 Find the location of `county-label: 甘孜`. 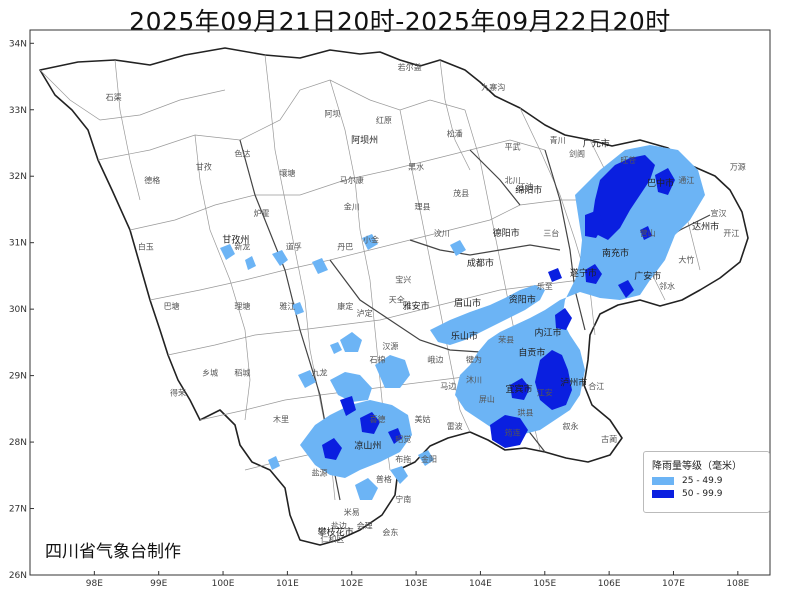

county-label: 甘孜 is located at coordinates (204, 167).